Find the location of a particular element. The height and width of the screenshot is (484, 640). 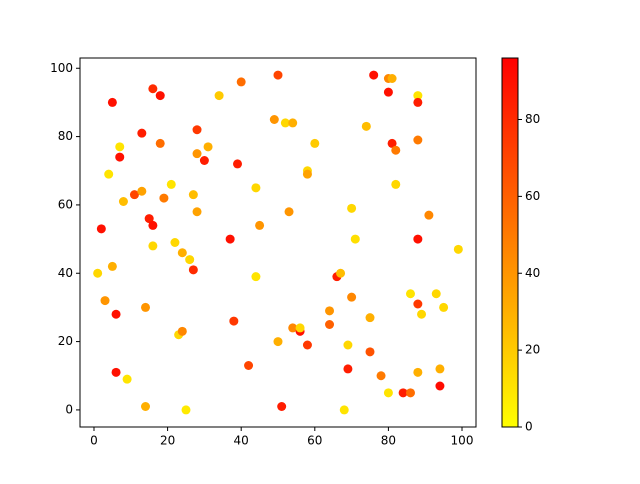

x-tick-label: 100 is located at coordinates (462, 441).